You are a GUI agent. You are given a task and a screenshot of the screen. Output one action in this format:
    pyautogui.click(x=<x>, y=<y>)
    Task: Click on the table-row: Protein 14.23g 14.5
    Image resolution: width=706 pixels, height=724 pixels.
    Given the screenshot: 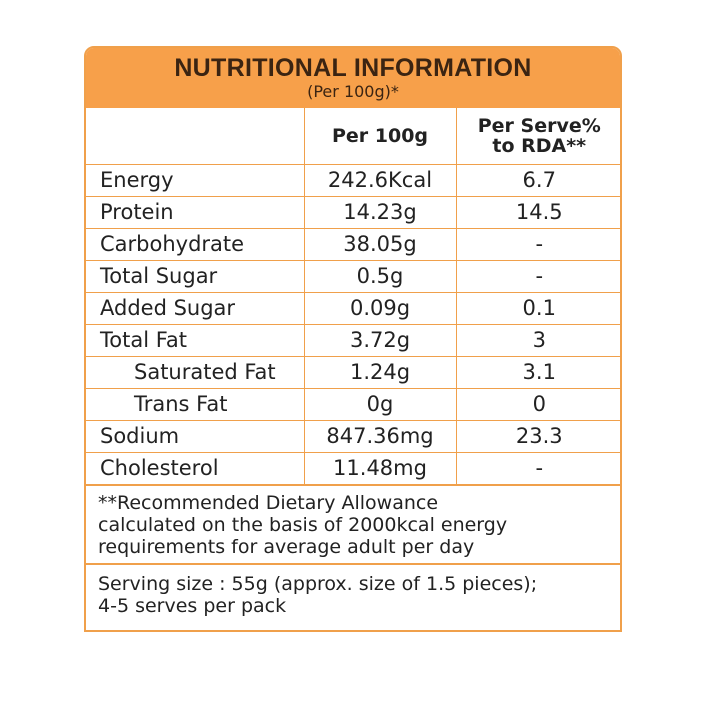 What is the action you would take?
    pyautogui.click(x=353, y=212)
    